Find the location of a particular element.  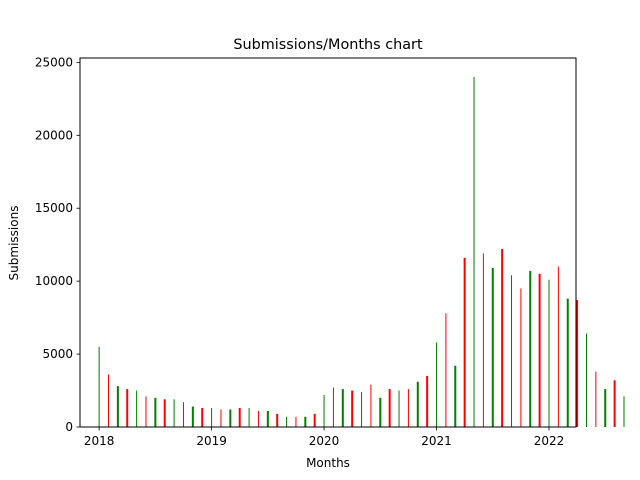

x-tick-label: 2021 is located at coordinates (436, 441).